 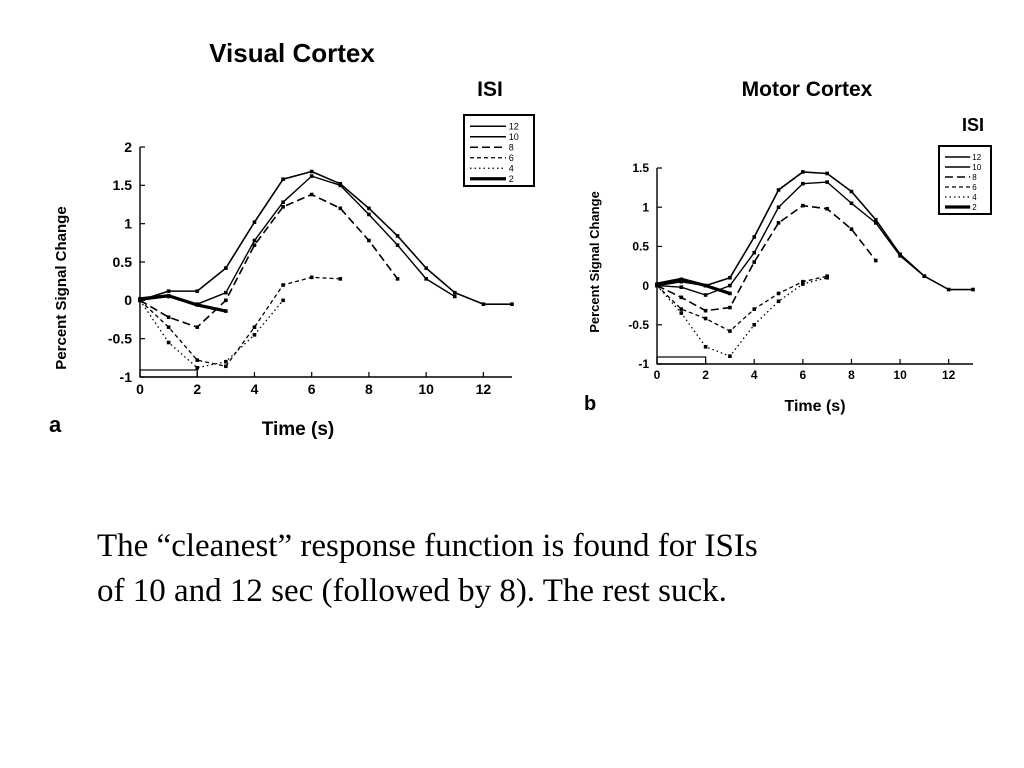 What do you see at coordinates (640, 168) in the screenshot?
I see `y-tick-label: 1.5` at bounding box center [640, 168].